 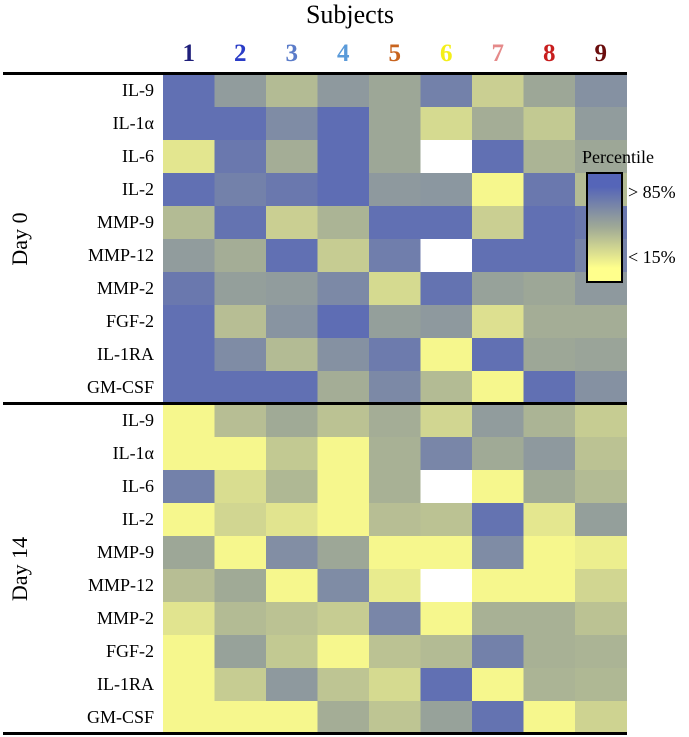 I want to click on row-label: MMP-9, so click(x=125, y=552).